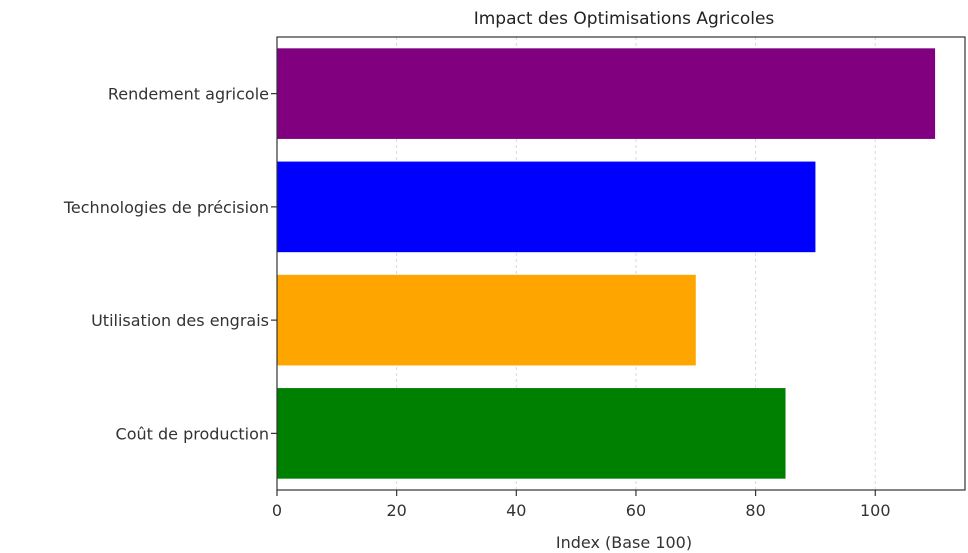  Describe the element at coordinates (188, 94) in the screenshot. I see `y-tick-label: Rendement agricole` at that location.